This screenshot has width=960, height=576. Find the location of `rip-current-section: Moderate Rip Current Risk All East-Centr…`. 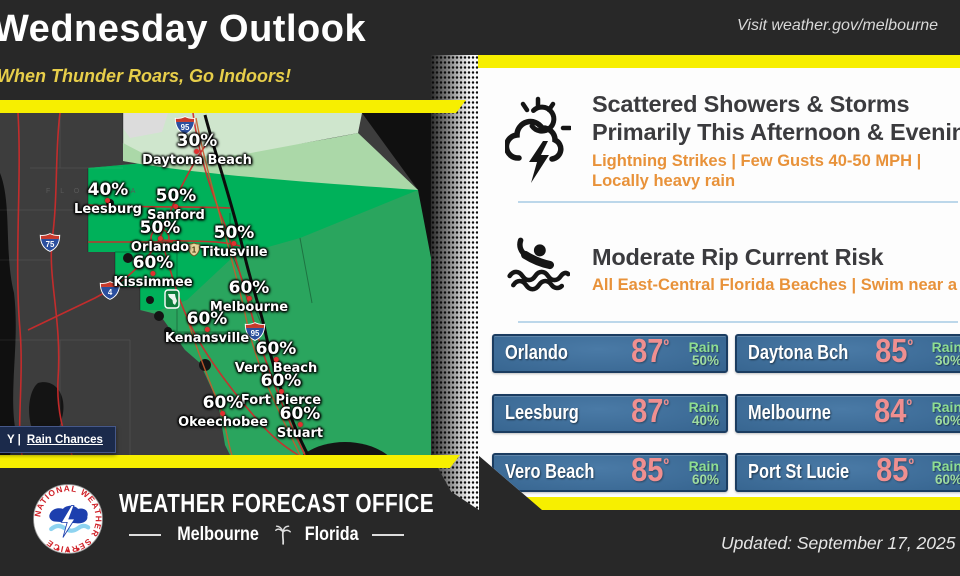

rip-current-section: Moderate Rip Current Risk All East-Centr… is located at coordinates (776, 269).